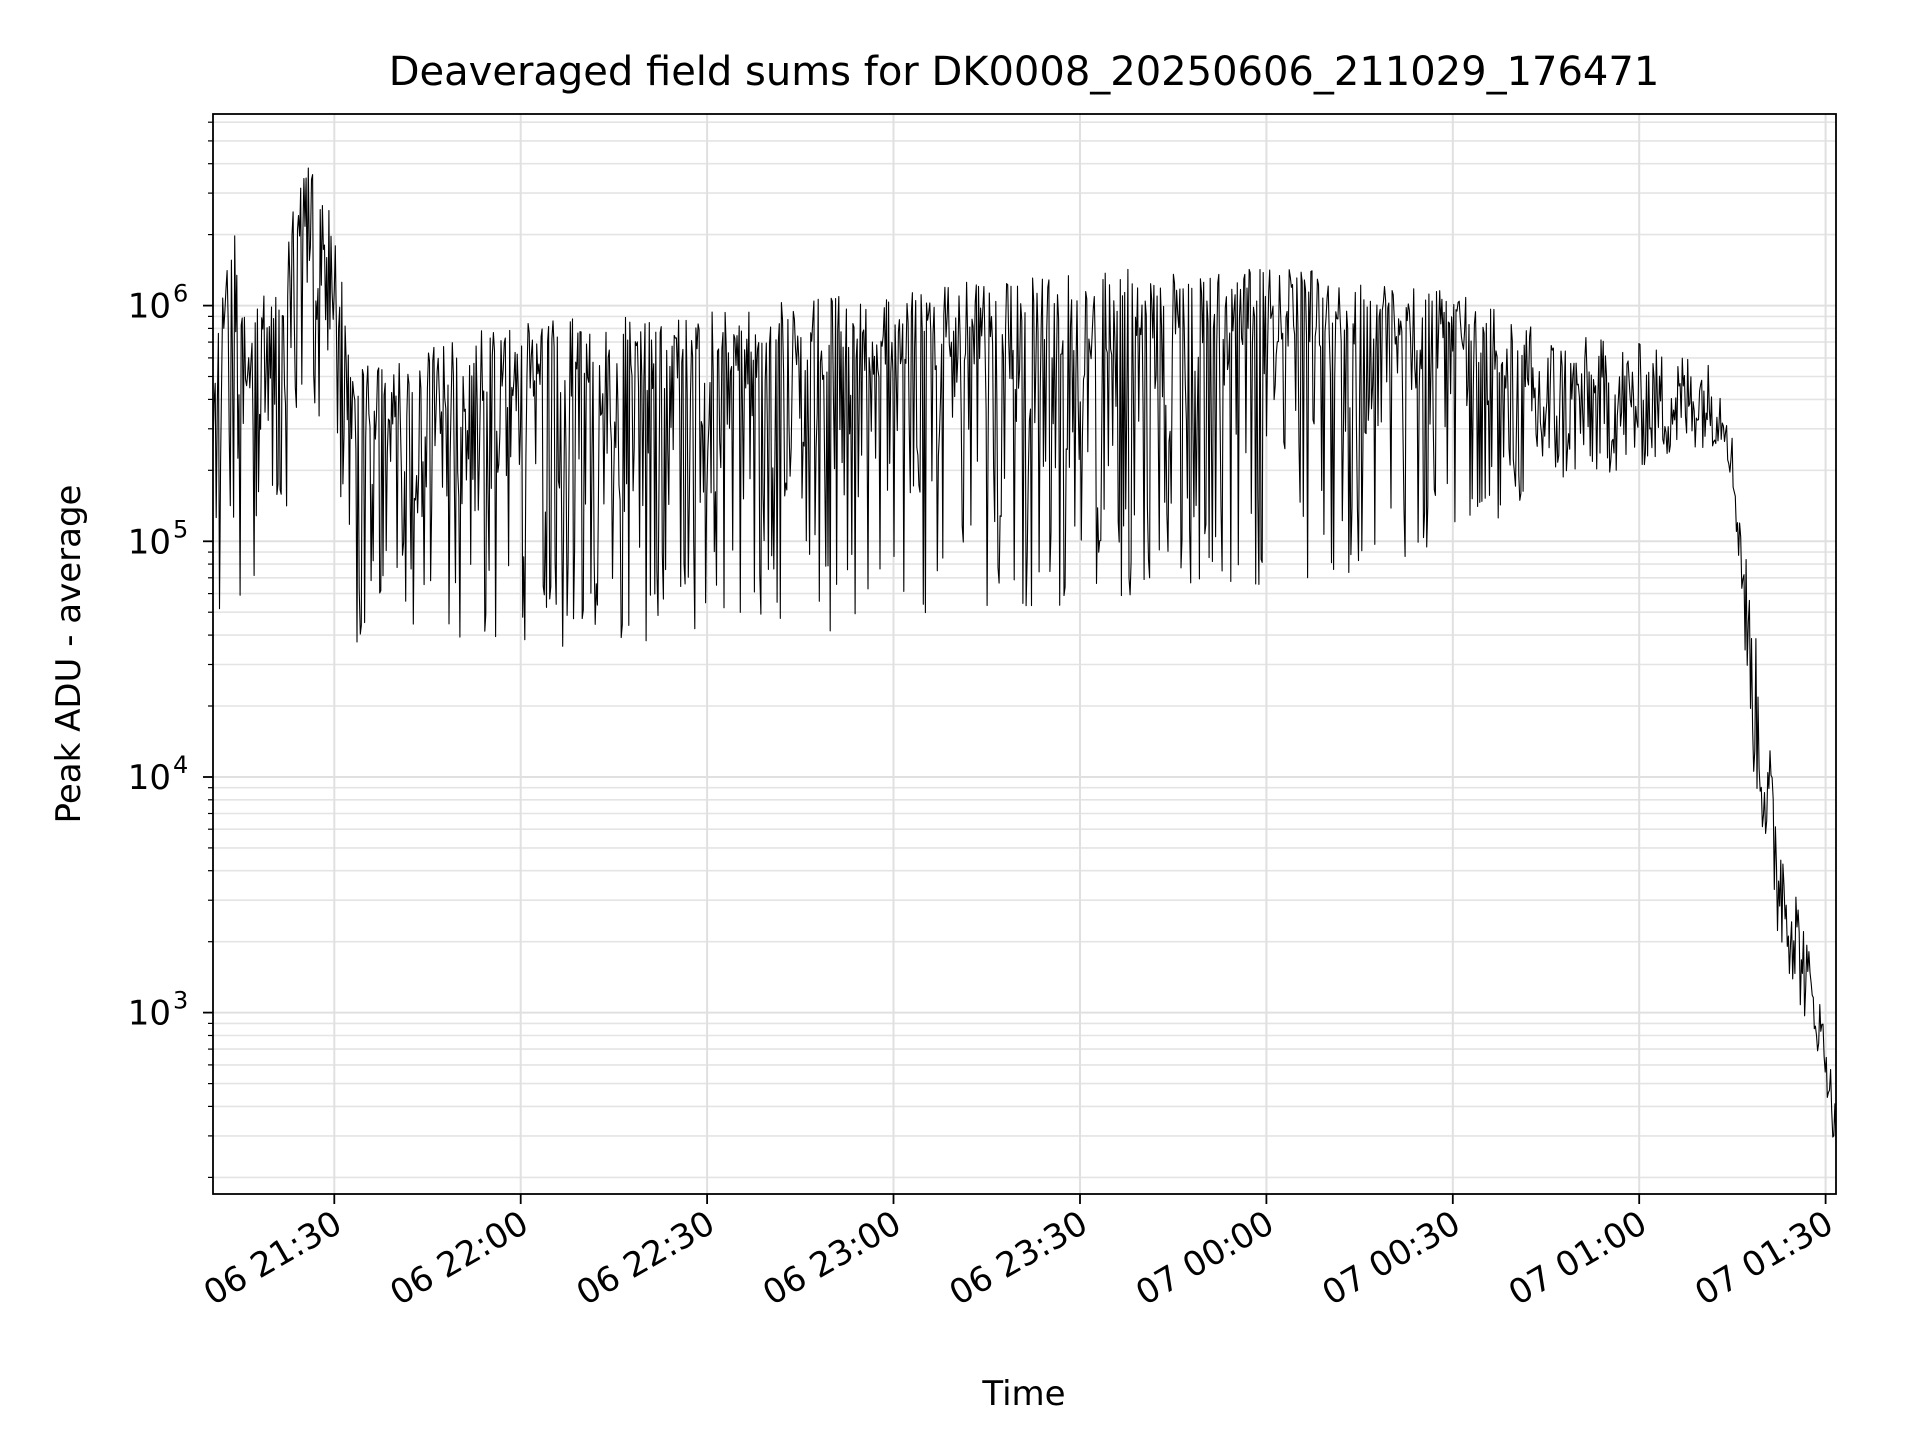 The image size is (1920, 1444). Describe the element at coordinates (1023, 1394) in the screenshot. I see `x-axis-label: Time` at that location.